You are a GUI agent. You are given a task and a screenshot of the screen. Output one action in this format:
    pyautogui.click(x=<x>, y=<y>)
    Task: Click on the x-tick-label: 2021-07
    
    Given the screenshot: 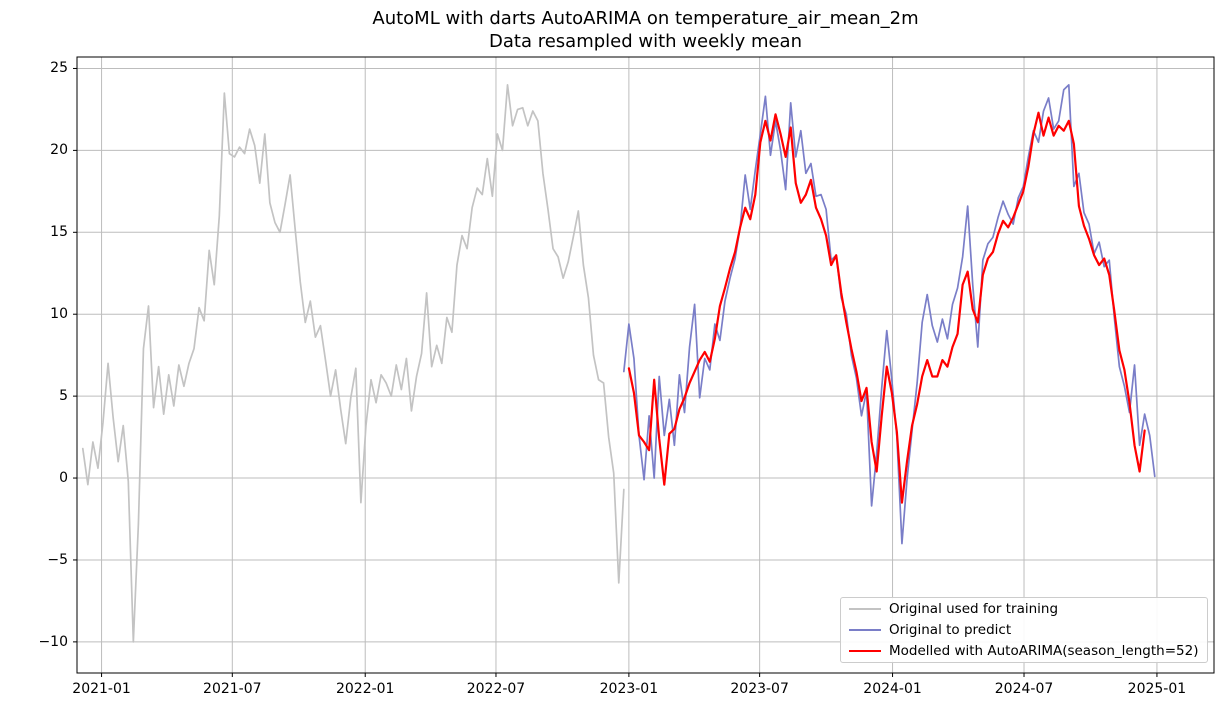 What is the action you would take?
    pyautogui.click(x=232, y=689)
    